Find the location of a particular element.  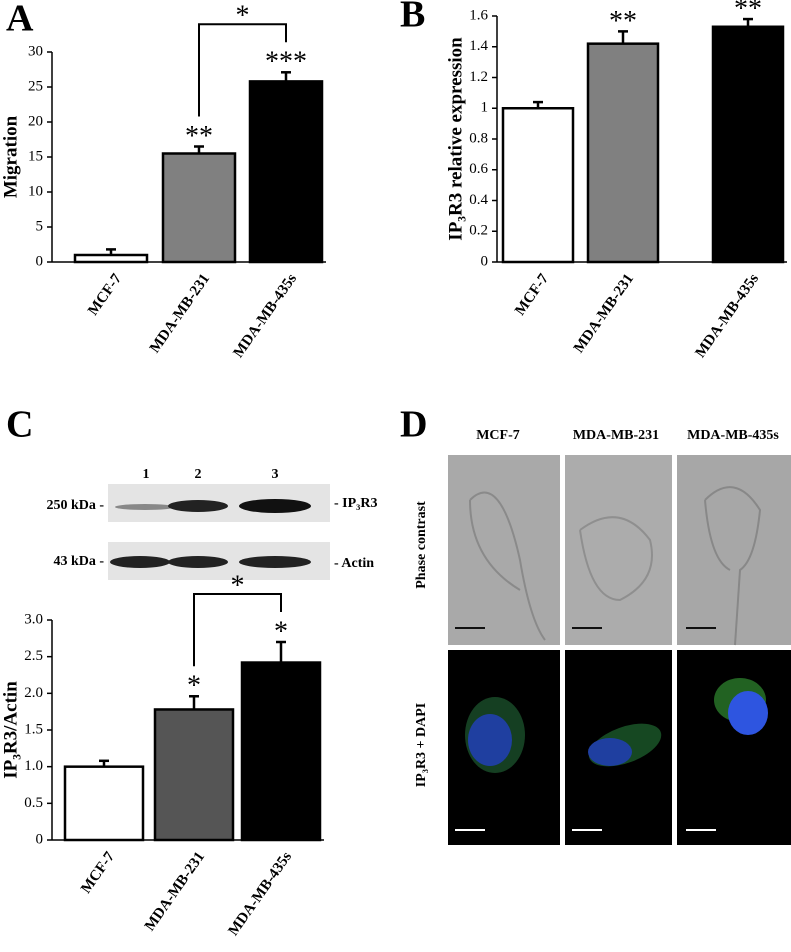

blot-protein: - Actin is located at coordinates (354, 563).